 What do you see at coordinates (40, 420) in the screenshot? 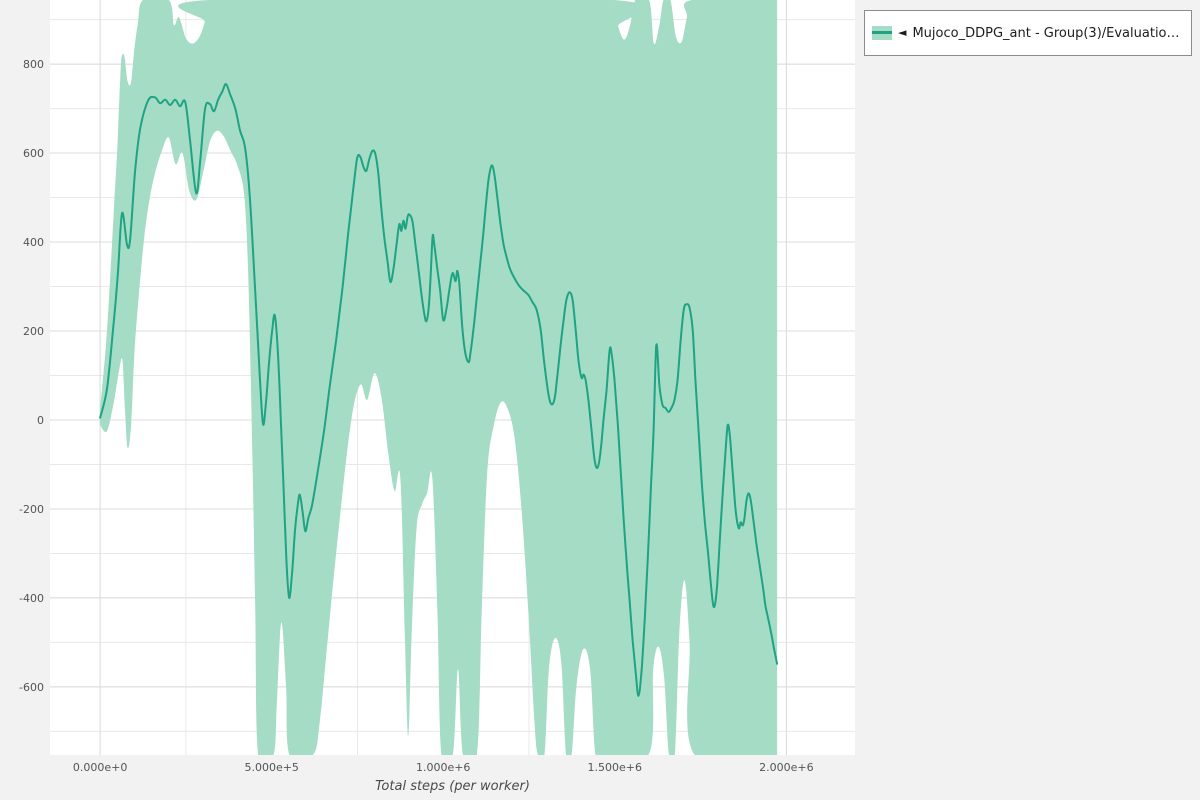
I see `y-tick-label: 0` at bounding box center [40, 420].